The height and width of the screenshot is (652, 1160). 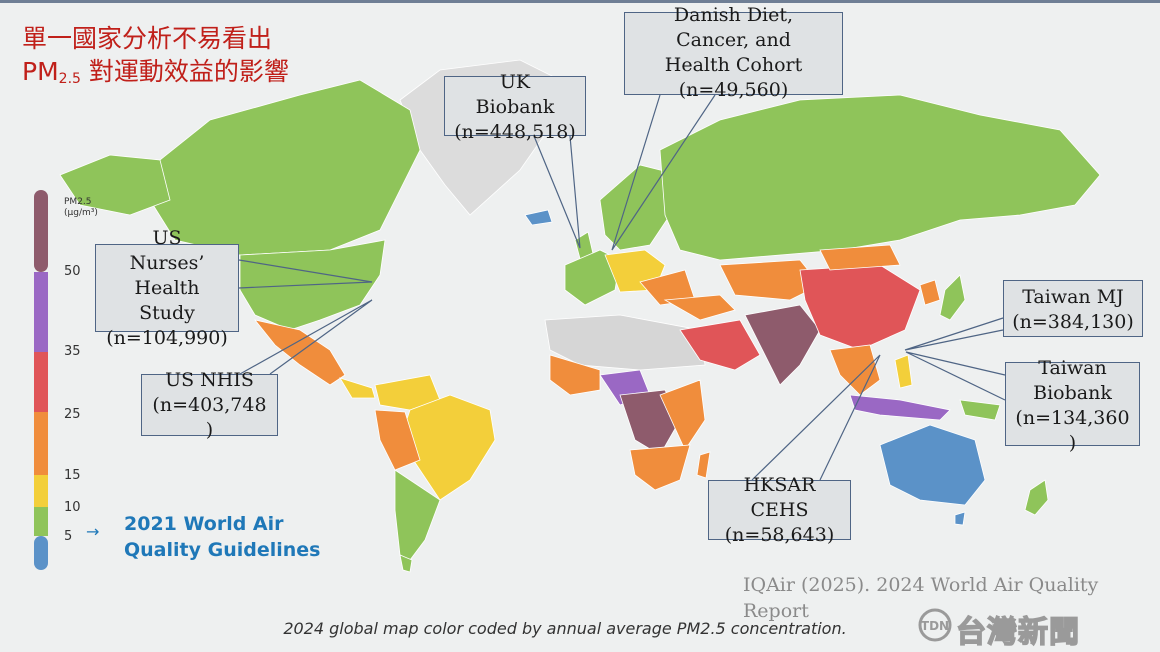 I want to click on svg-text: TDN, so click(x=935, y=626).